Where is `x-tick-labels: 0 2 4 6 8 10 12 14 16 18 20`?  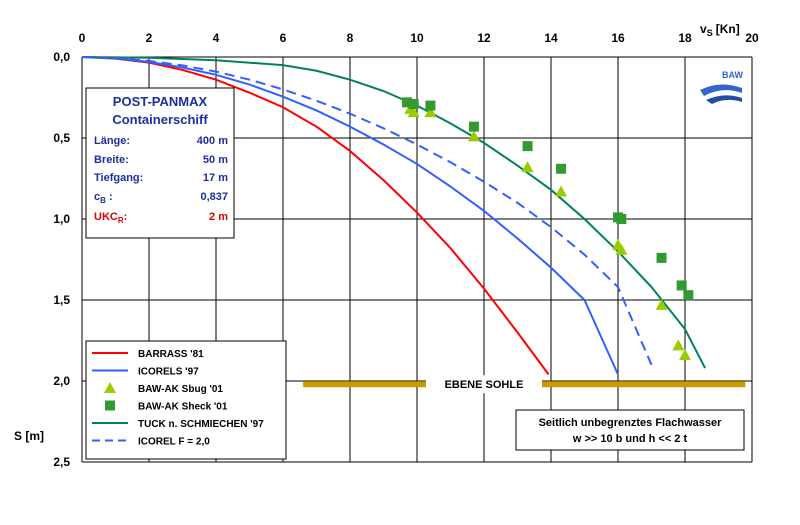
x-tick-labels: 0 2 4 6 8 10 12 14 16 18 20 is located at coordinates (419, 38).